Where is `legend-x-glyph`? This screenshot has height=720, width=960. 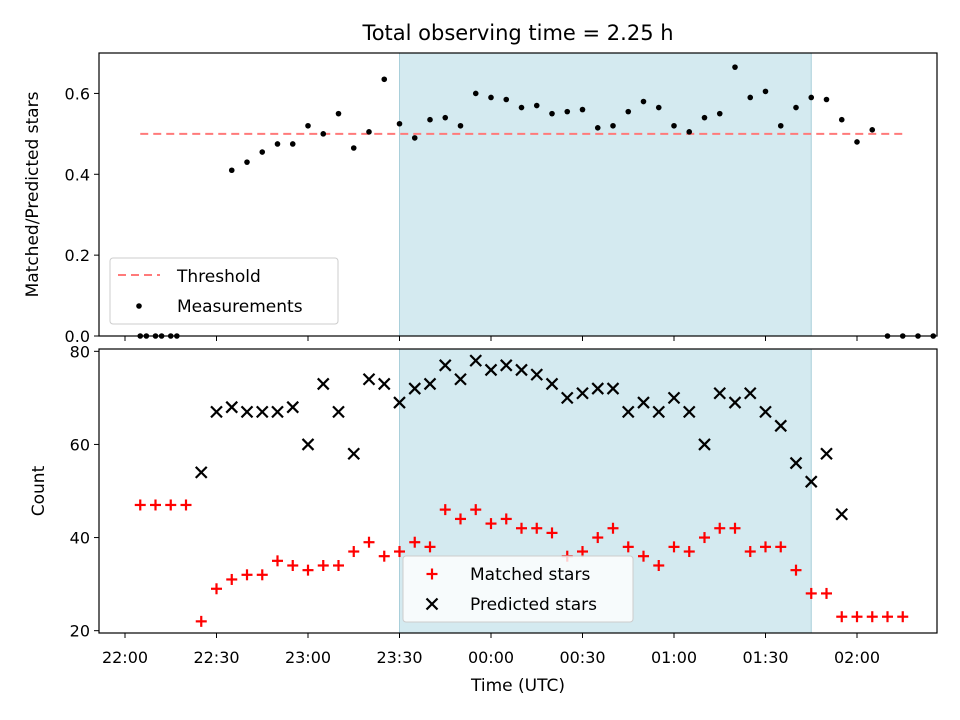 legend-x-glyph is located at coordinates (432, 604).